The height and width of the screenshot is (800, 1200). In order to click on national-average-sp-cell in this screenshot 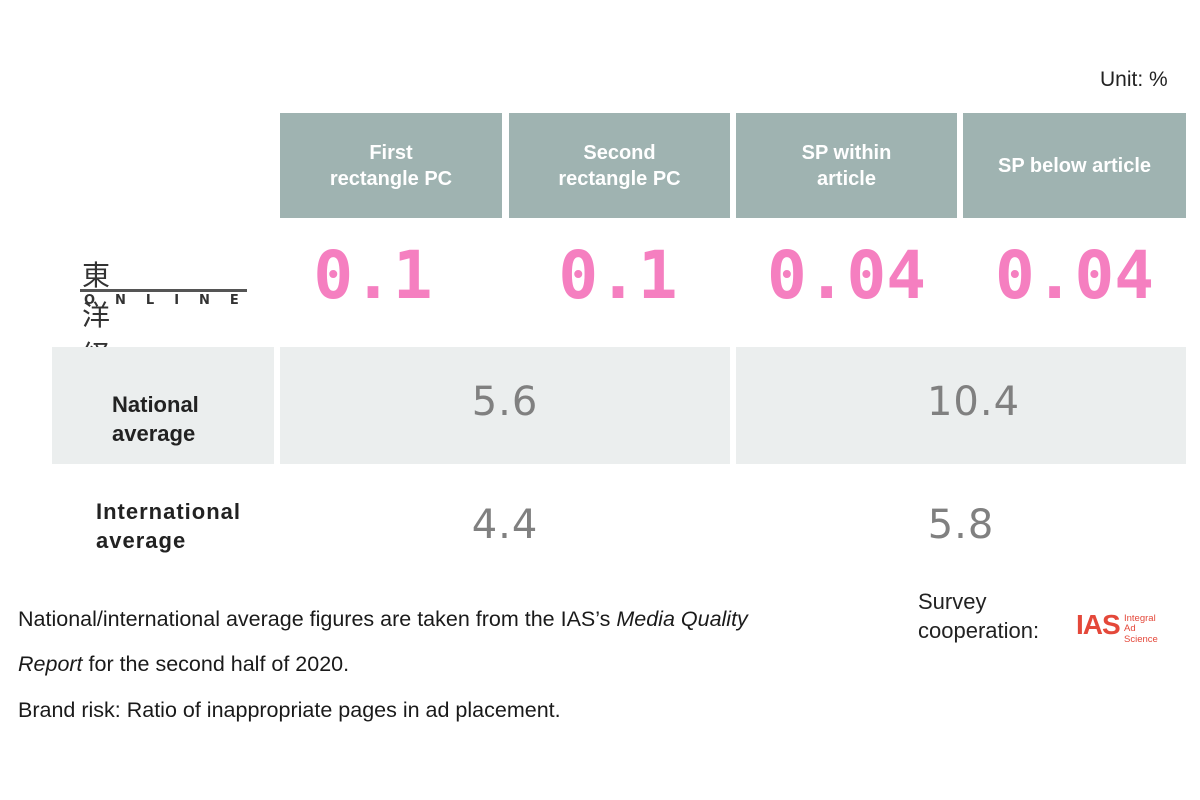, I will do `click(961, 405)`.